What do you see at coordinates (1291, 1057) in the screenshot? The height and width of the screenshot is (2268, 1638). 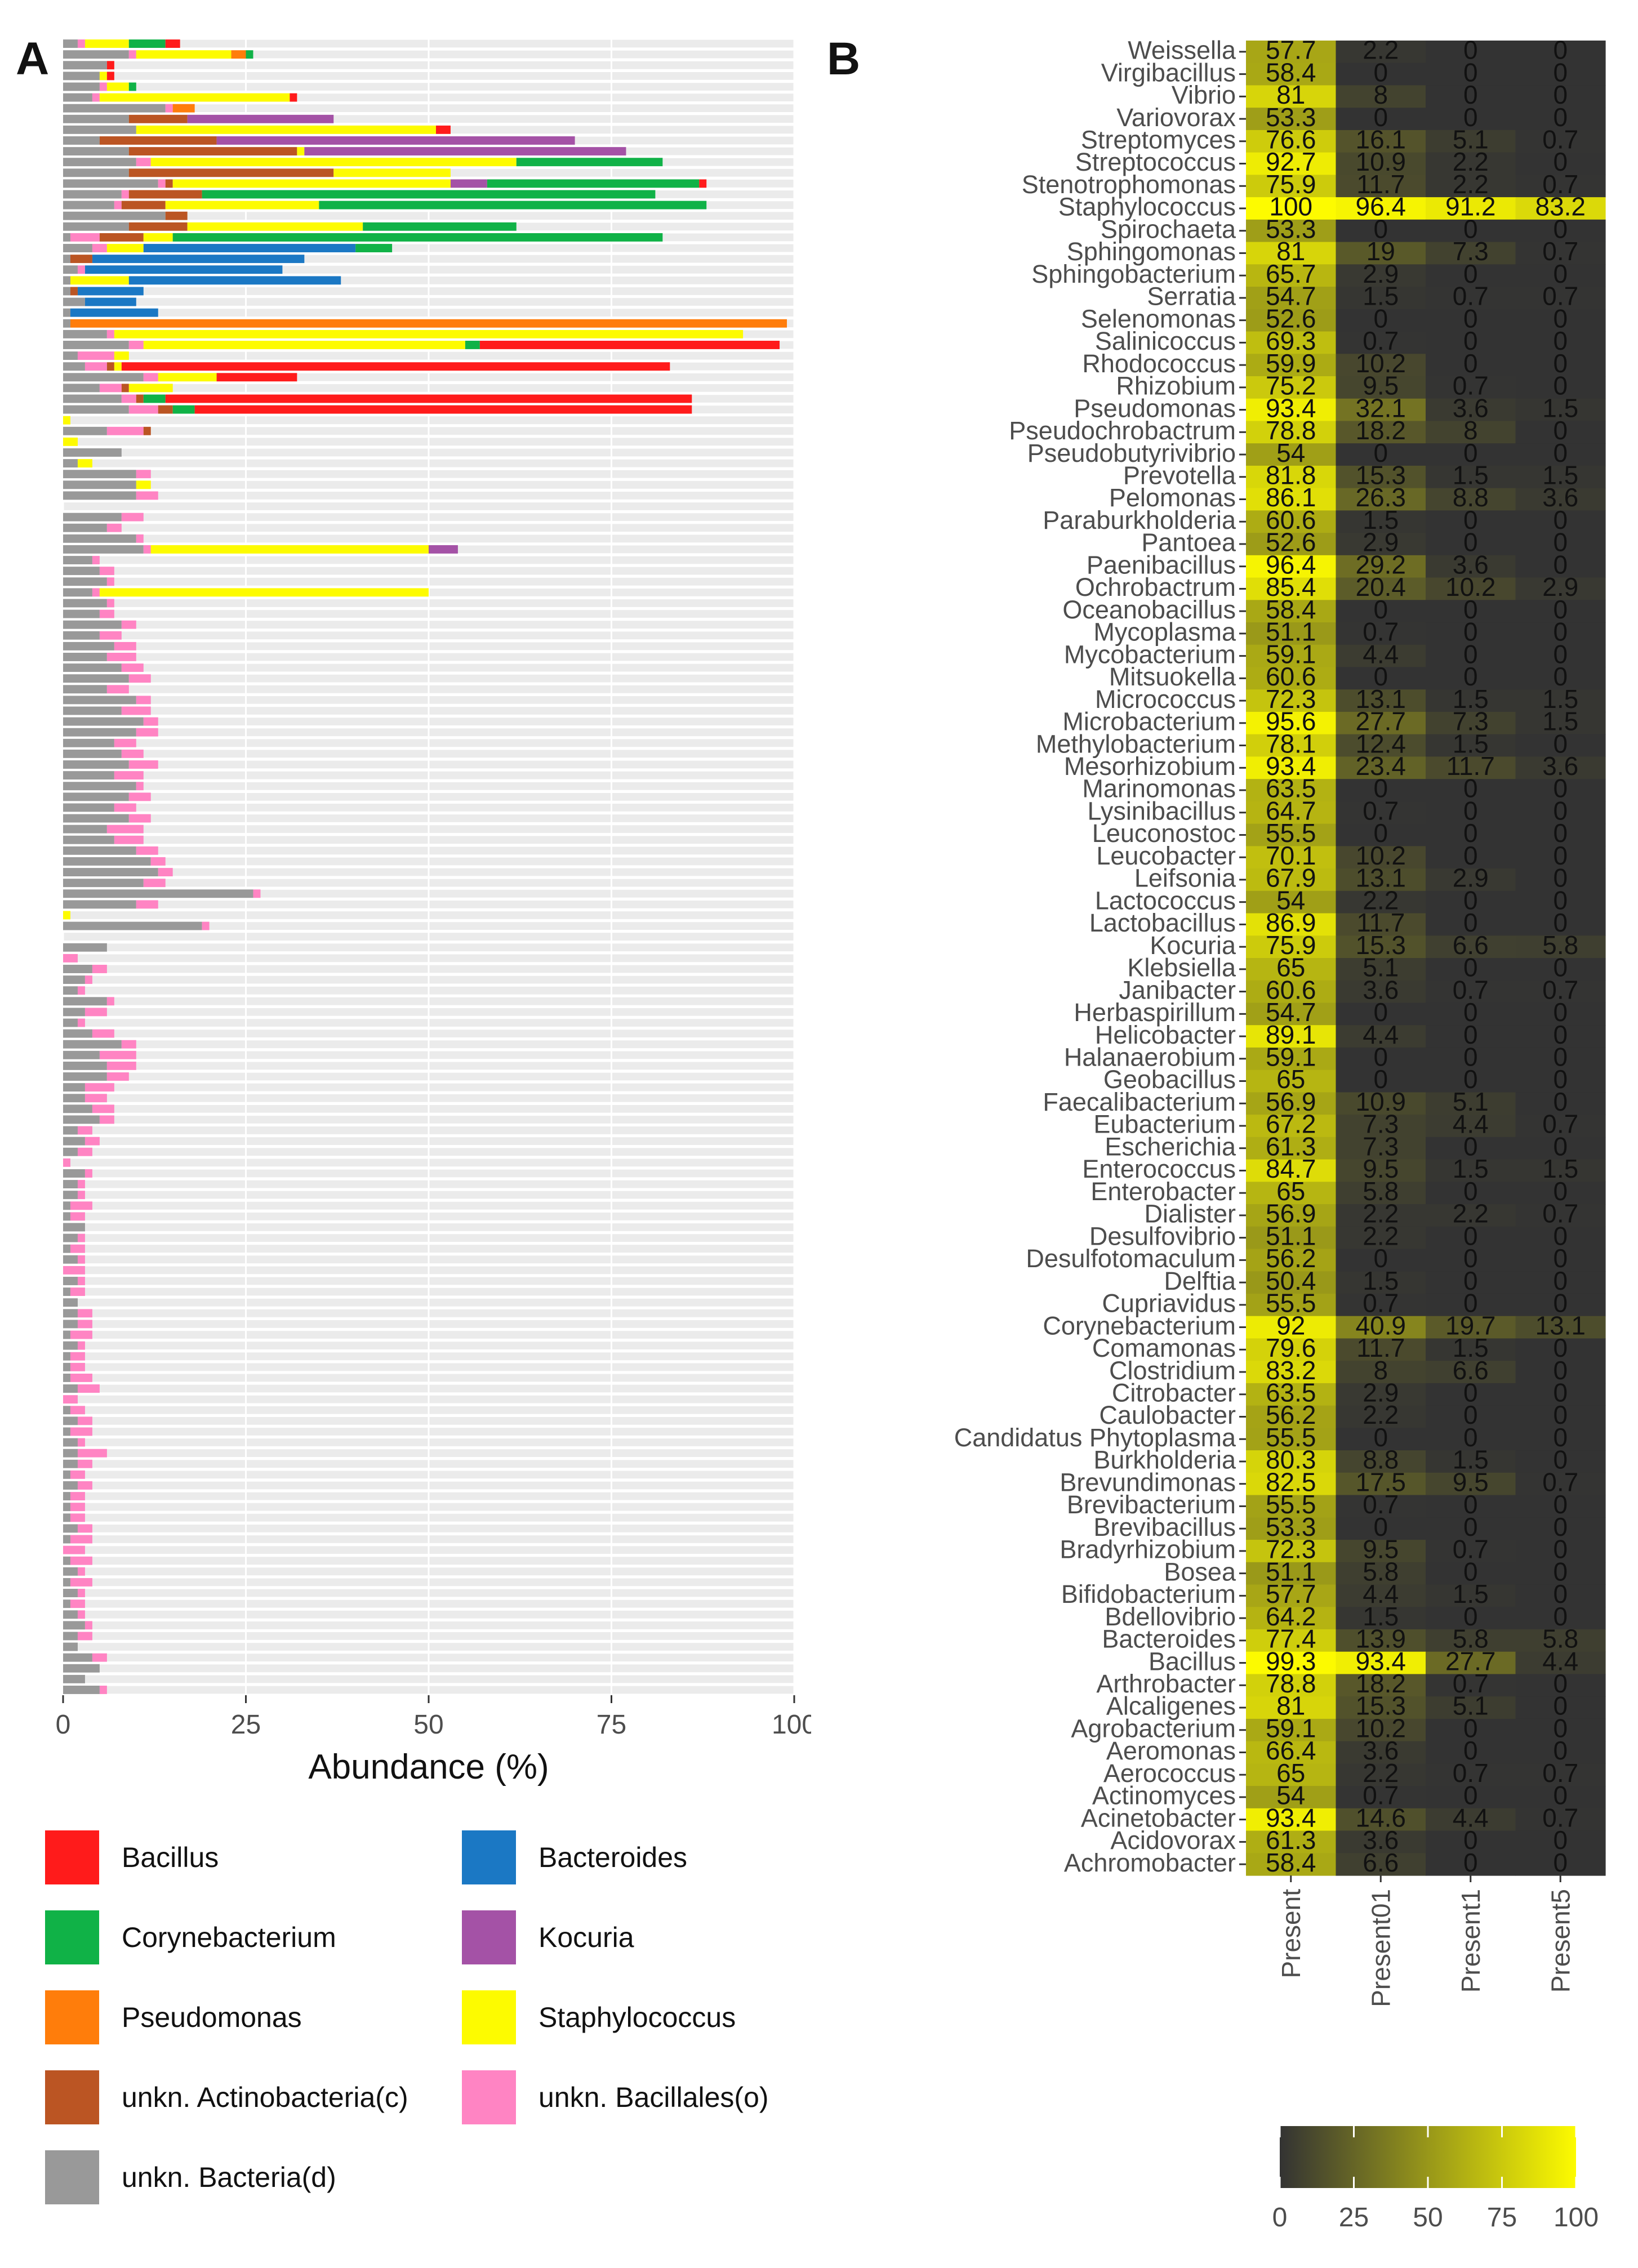 I see `cell-value-label: 59.1` at bounding box center [1291, 1057].